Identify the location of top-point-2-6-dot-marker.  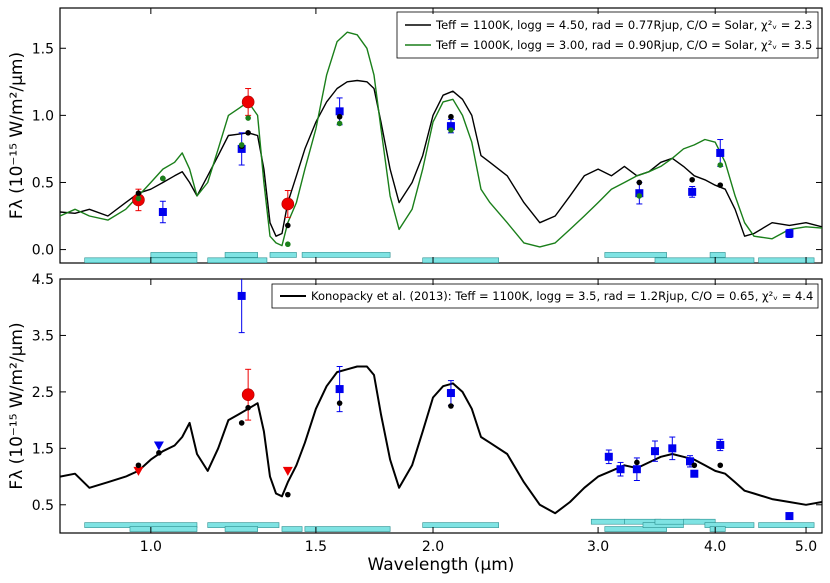
(451, 116).